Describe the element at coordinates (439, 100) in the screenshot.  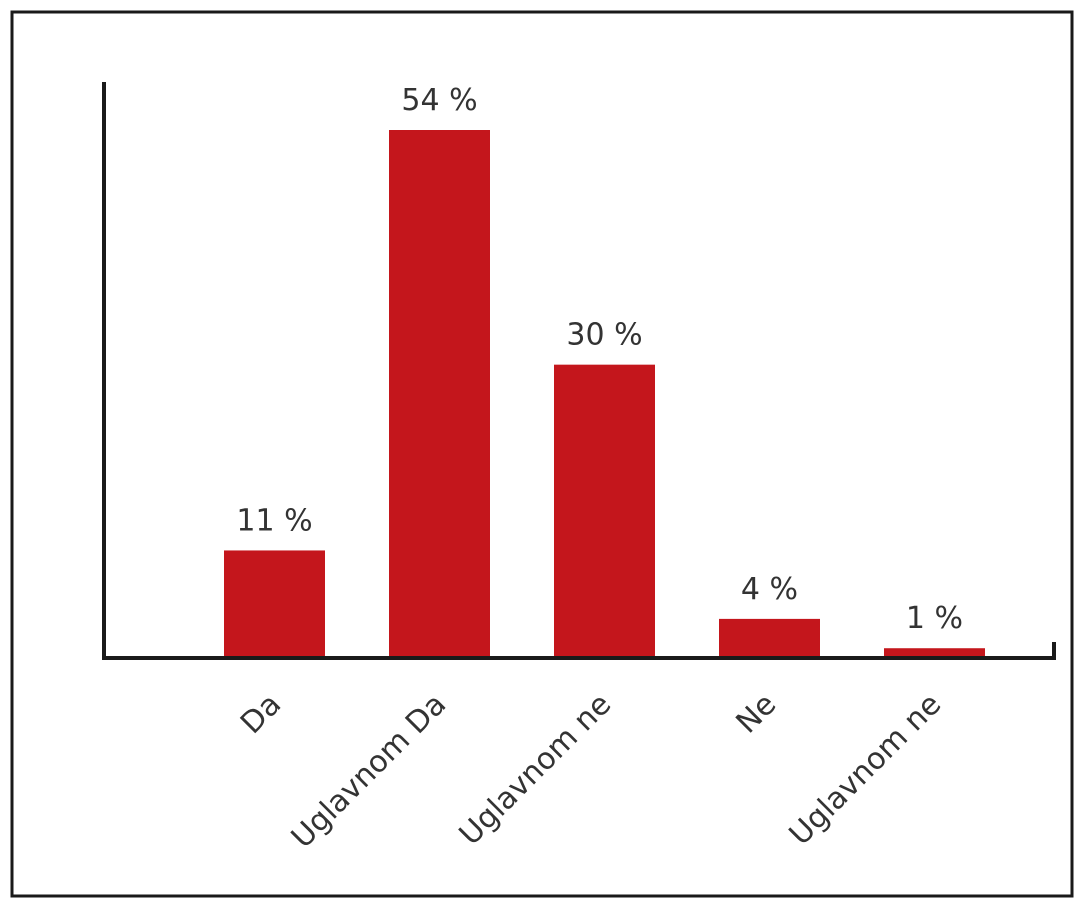
I see `bar-value-label: 54 %` at that location.